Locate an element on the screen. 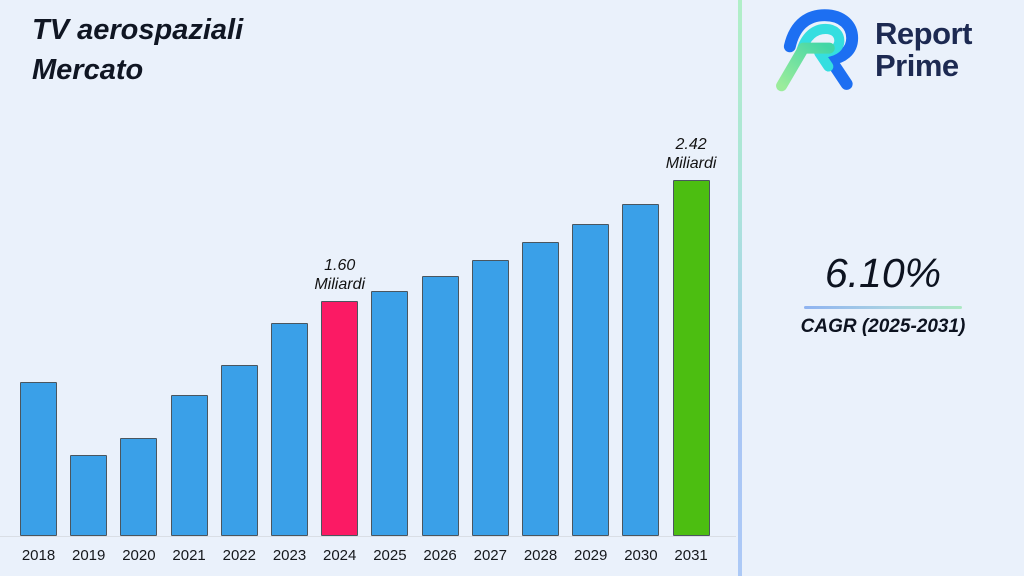 This screenshot has width=1024, height=576. logo-text: Report Prime is located at coordinates (923, 50).